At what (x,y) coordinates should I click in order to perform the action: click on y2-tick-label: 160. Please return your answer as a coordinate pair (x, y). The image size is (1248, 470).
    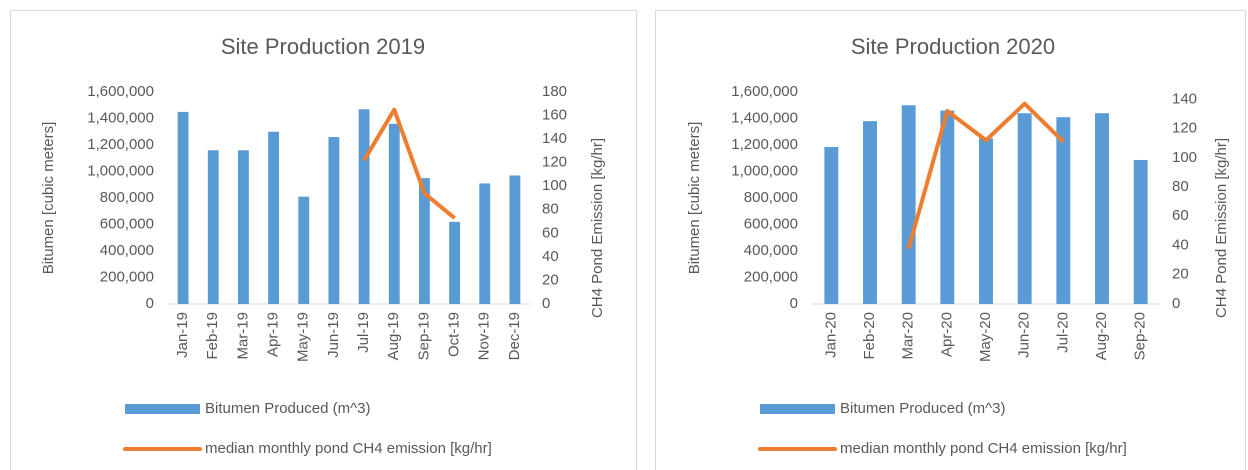
    Looking at the image, I should click on (554, 115).